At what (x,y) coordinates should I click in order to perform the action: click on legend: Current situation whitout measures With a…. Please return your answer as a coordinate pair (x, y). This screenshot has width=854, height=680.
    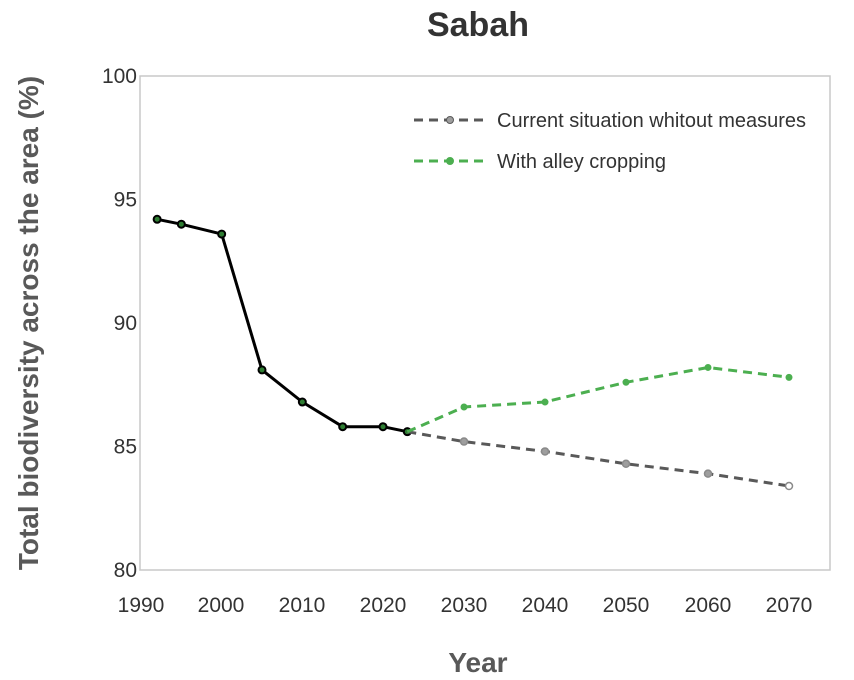
    Looking at the image, I should click on (610, 141).